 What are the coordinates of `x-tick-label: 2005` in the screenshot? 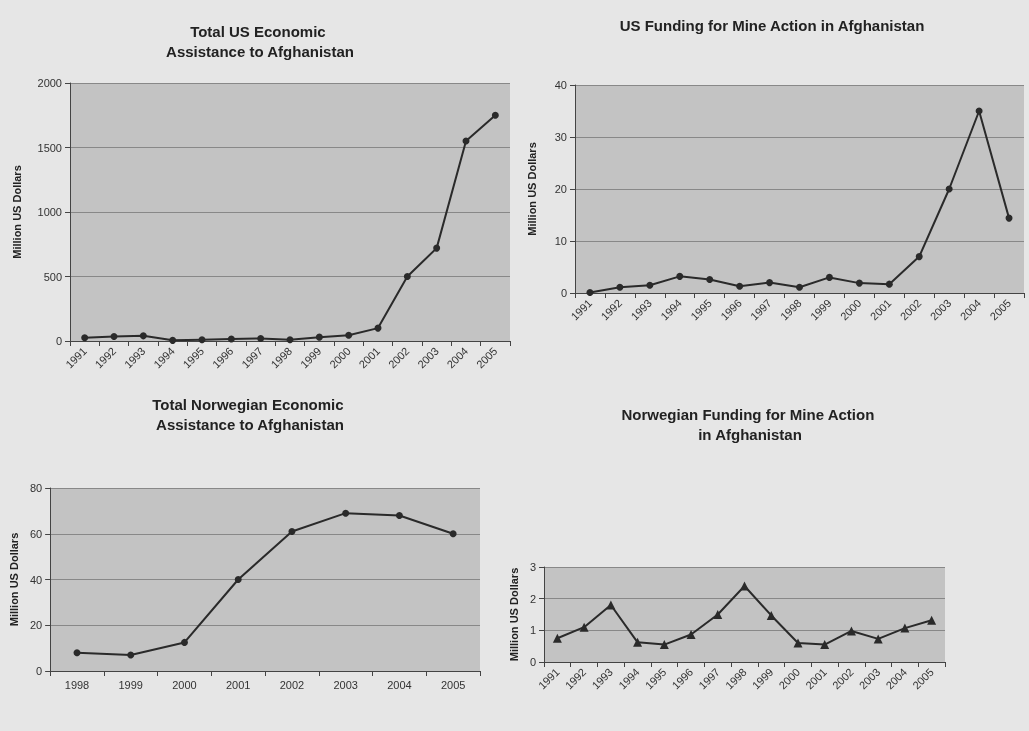 It's located at (453, 684).